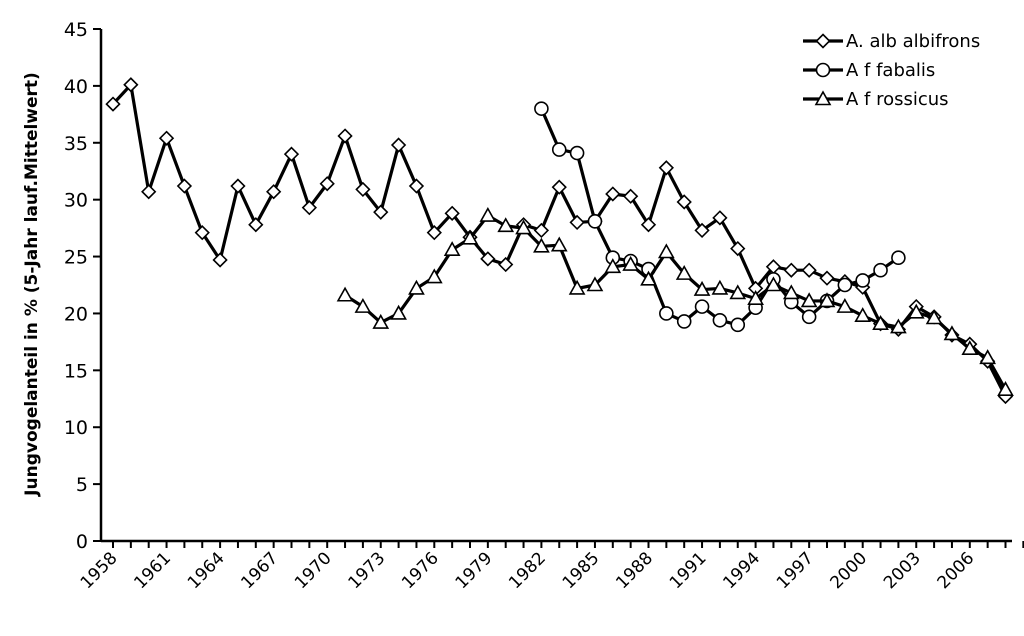 Image resolution: width=1024 pixels, height=636 pixels. What do you see at coordinates (313, 570) in the screenshot?
I see `x-tick-label: 1970` at bounding box center [313, 570].